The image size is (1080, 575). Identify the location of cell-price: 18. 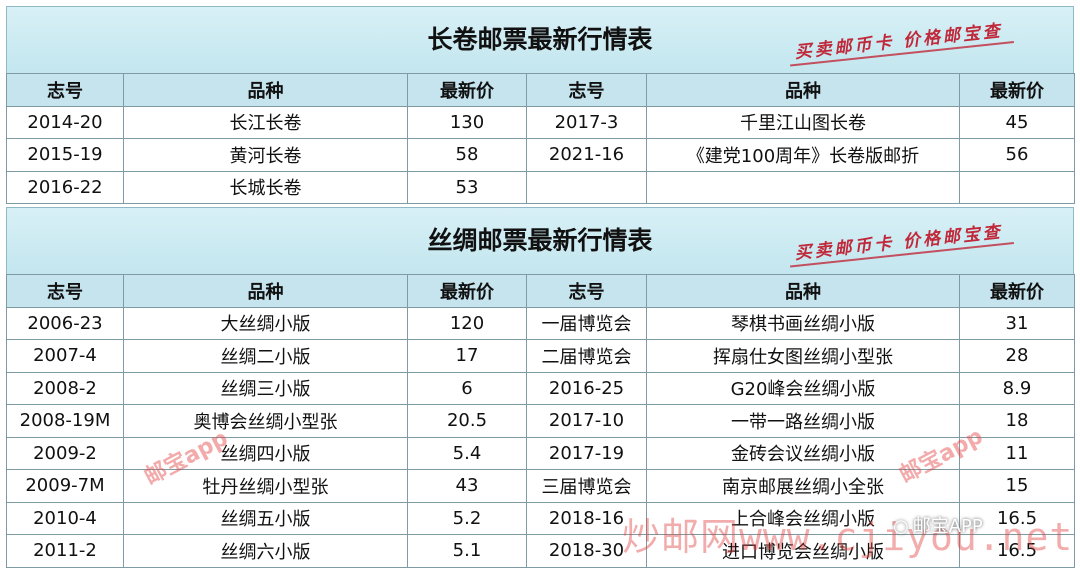
(1017, 421).